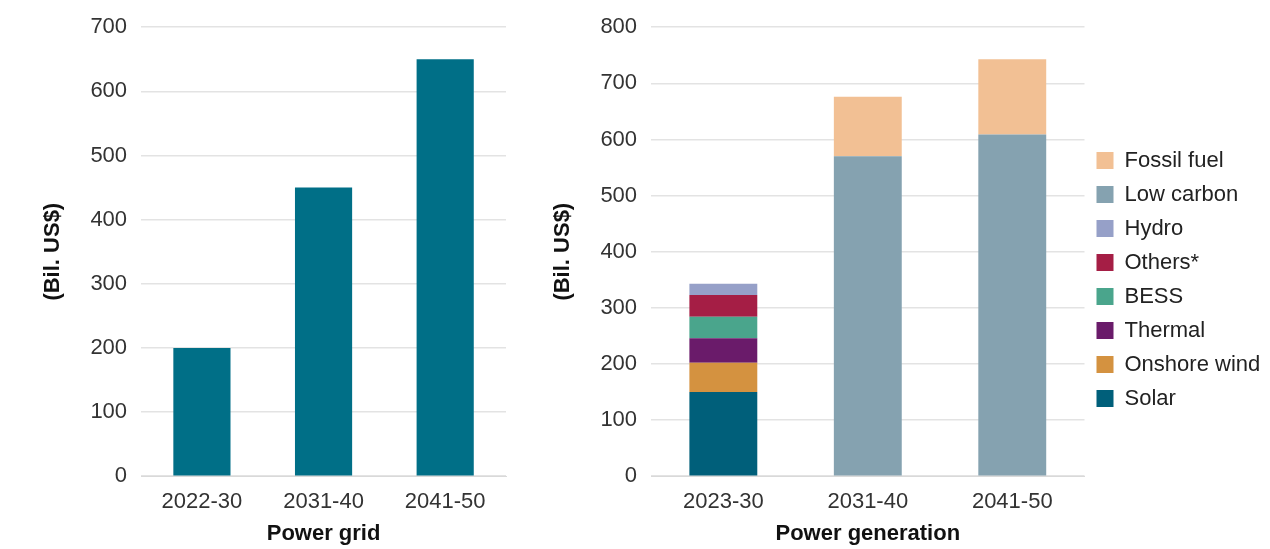 Image resolution: width=1270 pixels, height=549 pixels. Describe the element at coordinates (202, 501) in the screenshot. I see `x-tick-label: 2022-30` at that location.